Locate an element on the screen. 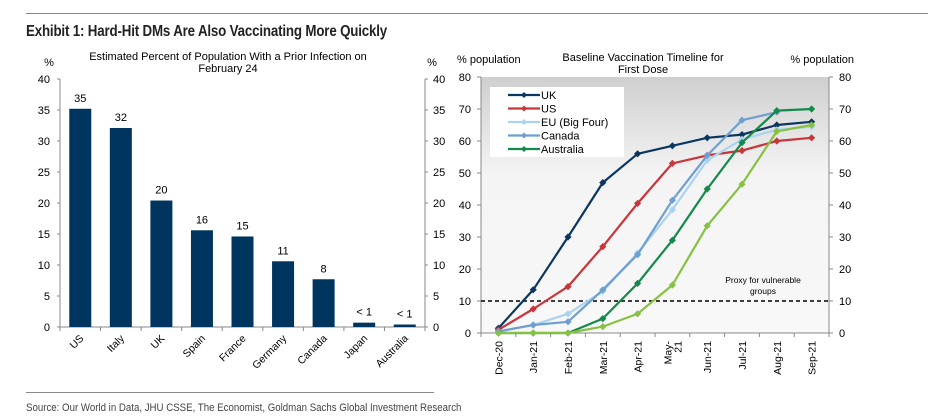 This screenshot has height=420, width=928. top-rule is located at coordinates (477, 13).